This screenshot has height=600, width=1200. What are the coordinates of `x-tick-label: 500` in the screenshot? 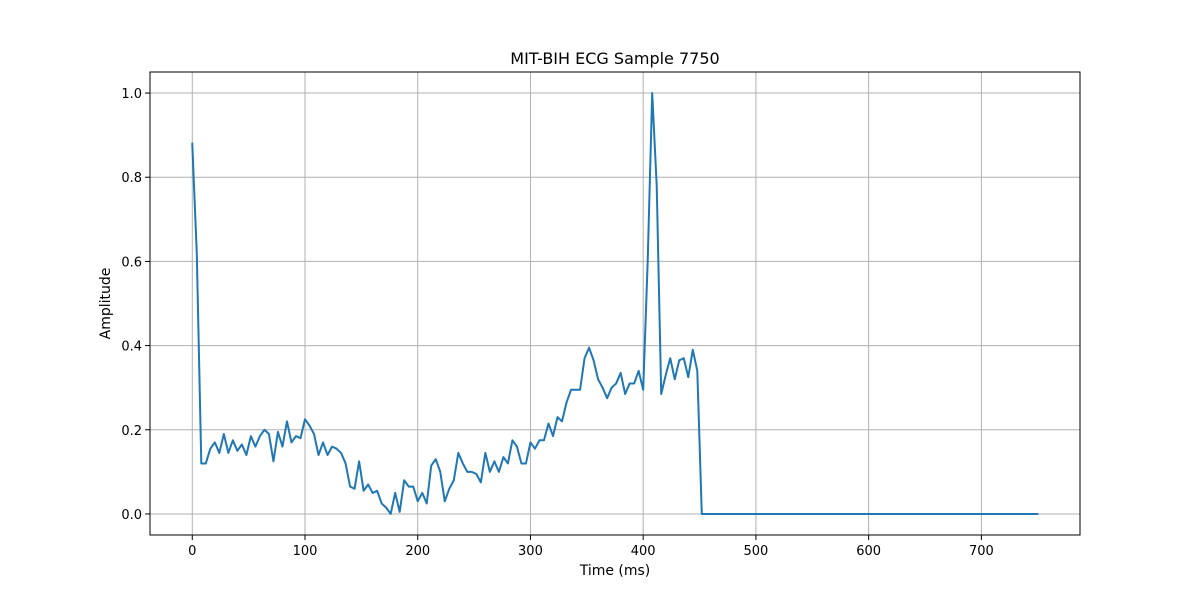 It's located at (755, 551).